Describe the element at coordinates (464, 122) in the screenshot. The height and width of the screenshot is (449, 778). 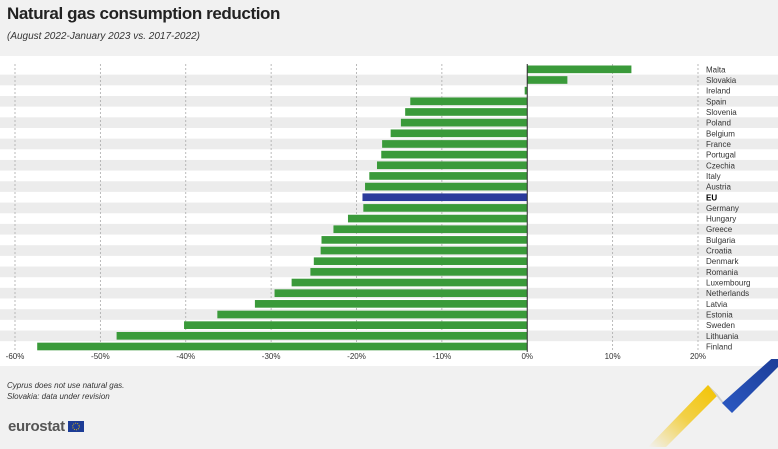
I see `bar-poland` at that location.